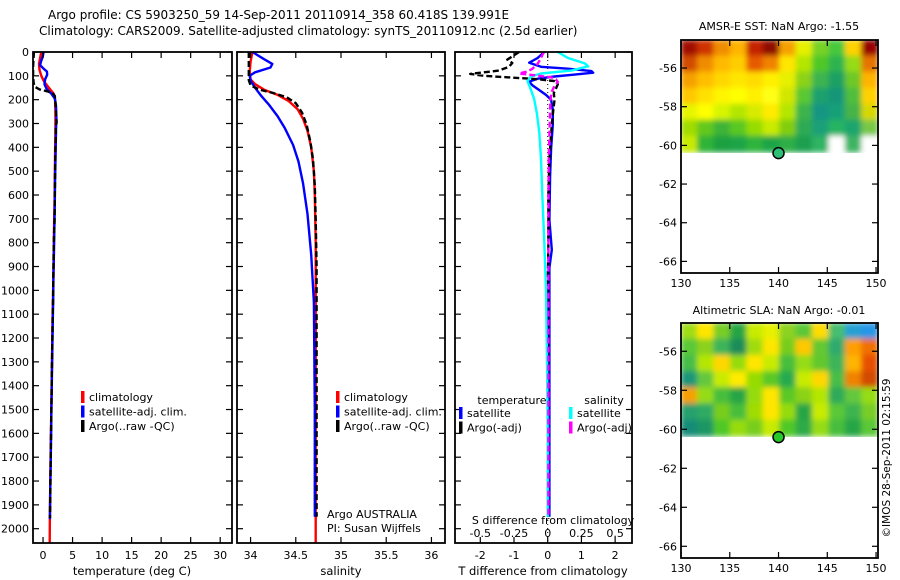 Image resolution: width=900 pixels, height=580 pixels. What do you see at coordinates (72, 555) in the screenshot?
I see `temperature-profile-x-tick-label: 5` at bounding box center [72, 555].